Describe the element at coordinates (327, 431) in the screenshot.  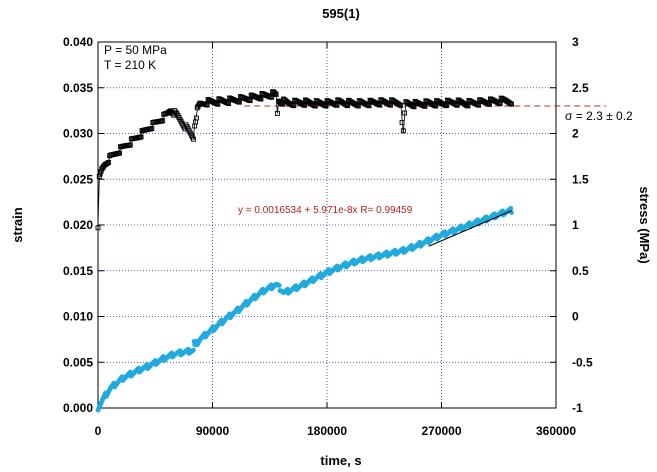
I see `x-tick-label: 180000` at that location.